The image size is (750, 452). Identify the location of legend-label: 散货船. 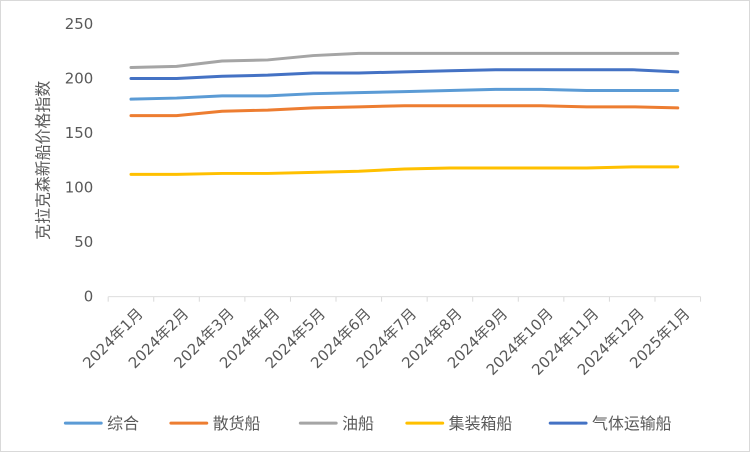
(237, 423).